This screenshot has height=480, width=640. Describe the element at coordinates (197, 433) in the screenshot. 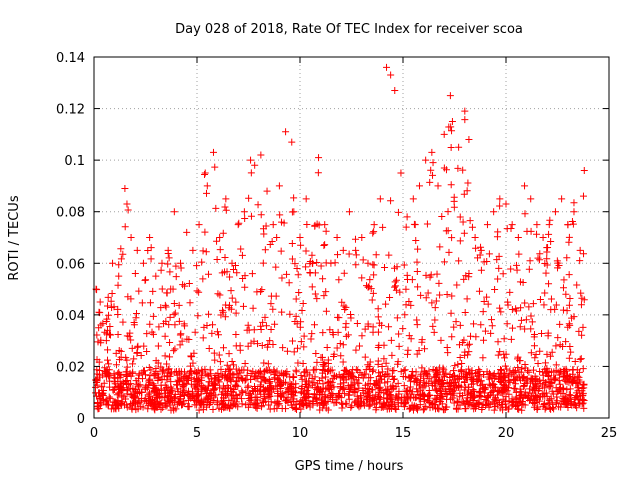

I see `x-tick-label: 5` at that location.